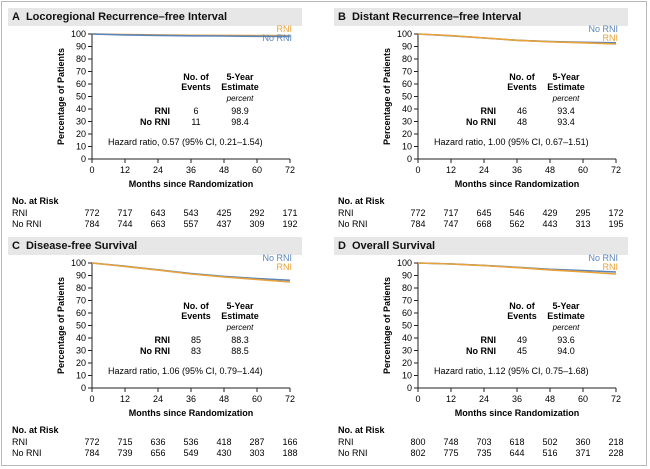 This screenshot has height=469, width=650. I want to click on risk-value: 800, so click(417, 442).